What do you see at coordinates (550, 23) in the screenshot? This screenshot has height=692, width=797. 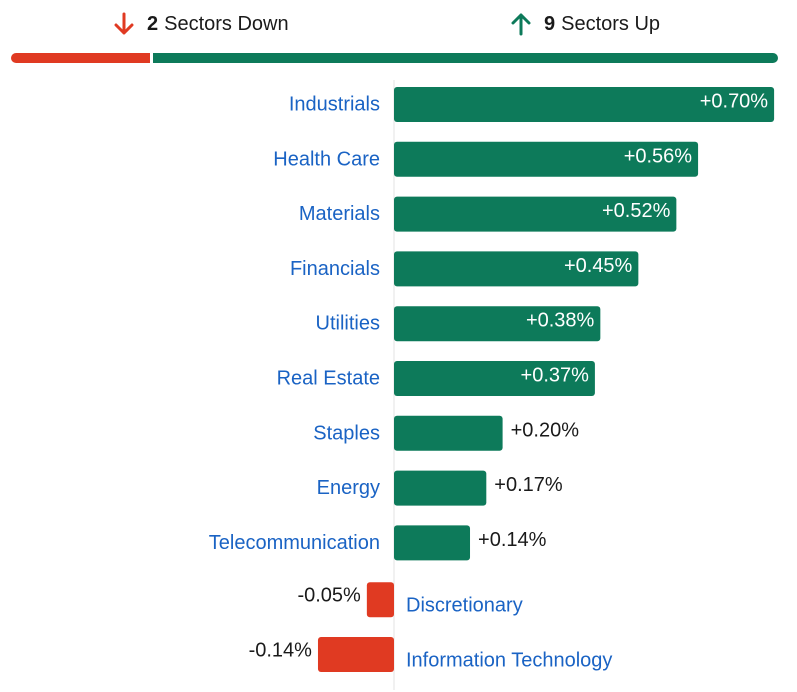 I see `sectors-up-count: 9` at bounding box center [550, 23].